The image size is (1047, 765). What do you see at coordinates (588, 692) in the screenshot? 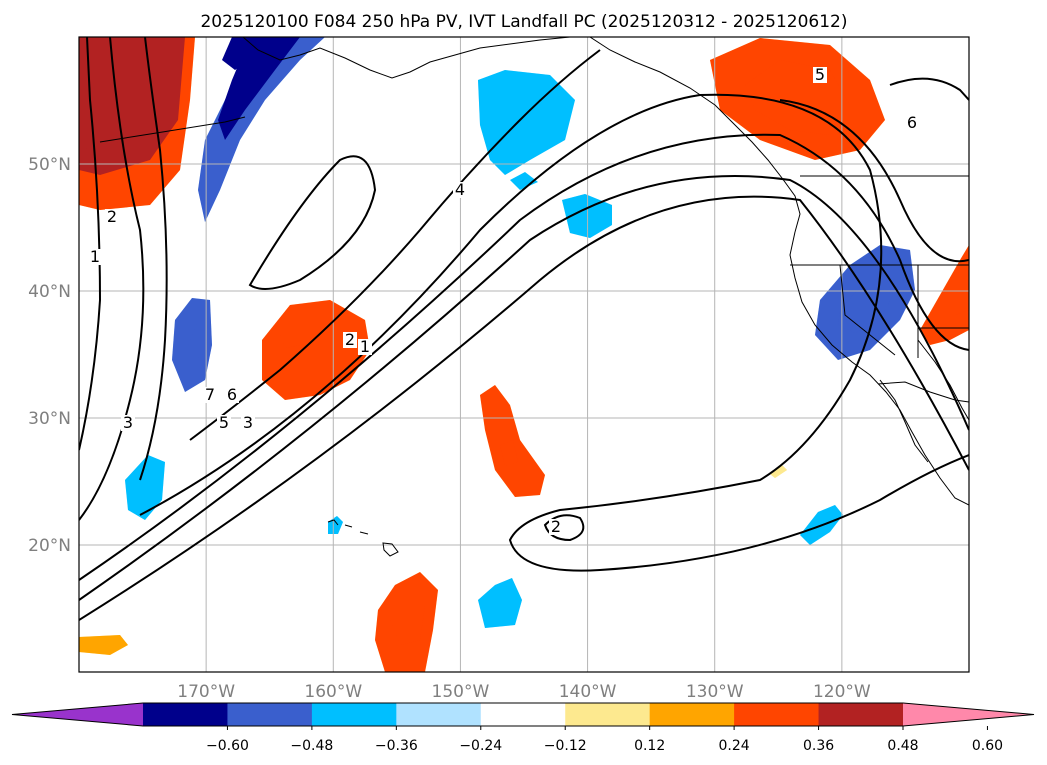
I see `lon-tick-label: 140°W` at bounding box center [588, 692].